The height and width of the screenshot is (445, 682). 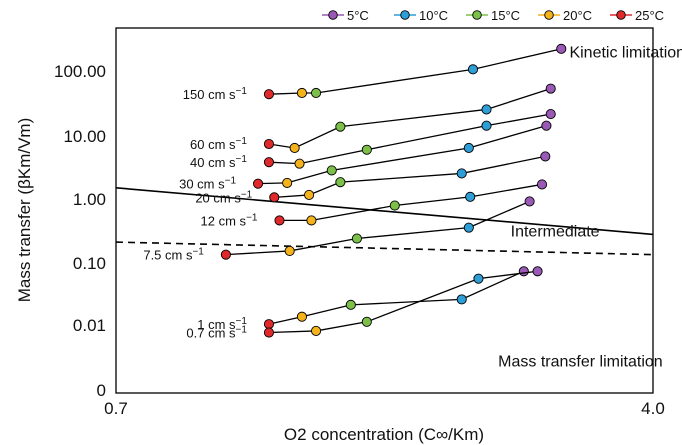 I want to click on flow-label: 150 cm s−1, so click(x=215, y=94).